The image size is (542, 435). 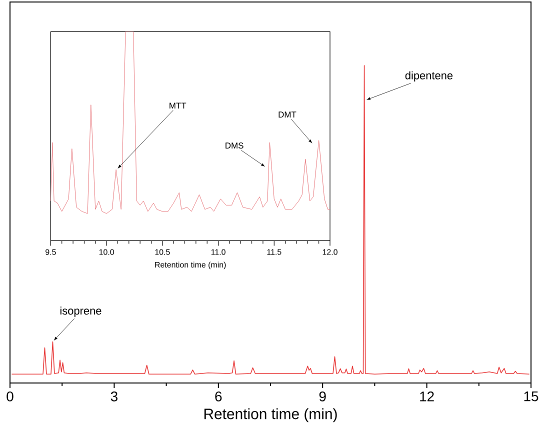 What do you see at coordinates (10, 397) in the screenshot?
I see `x-tick-label: 0` at bounding box center [10, 397].